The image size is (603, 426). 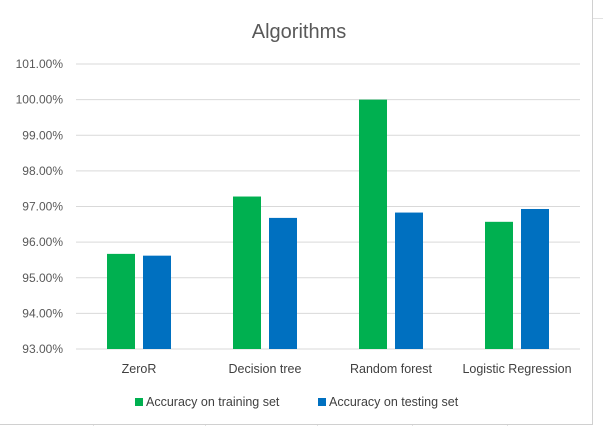 What do you see at coordinates (42, 349) in the screenshot?
I see `y-tick-label: 93.00%` at bounding box center [42, 349].